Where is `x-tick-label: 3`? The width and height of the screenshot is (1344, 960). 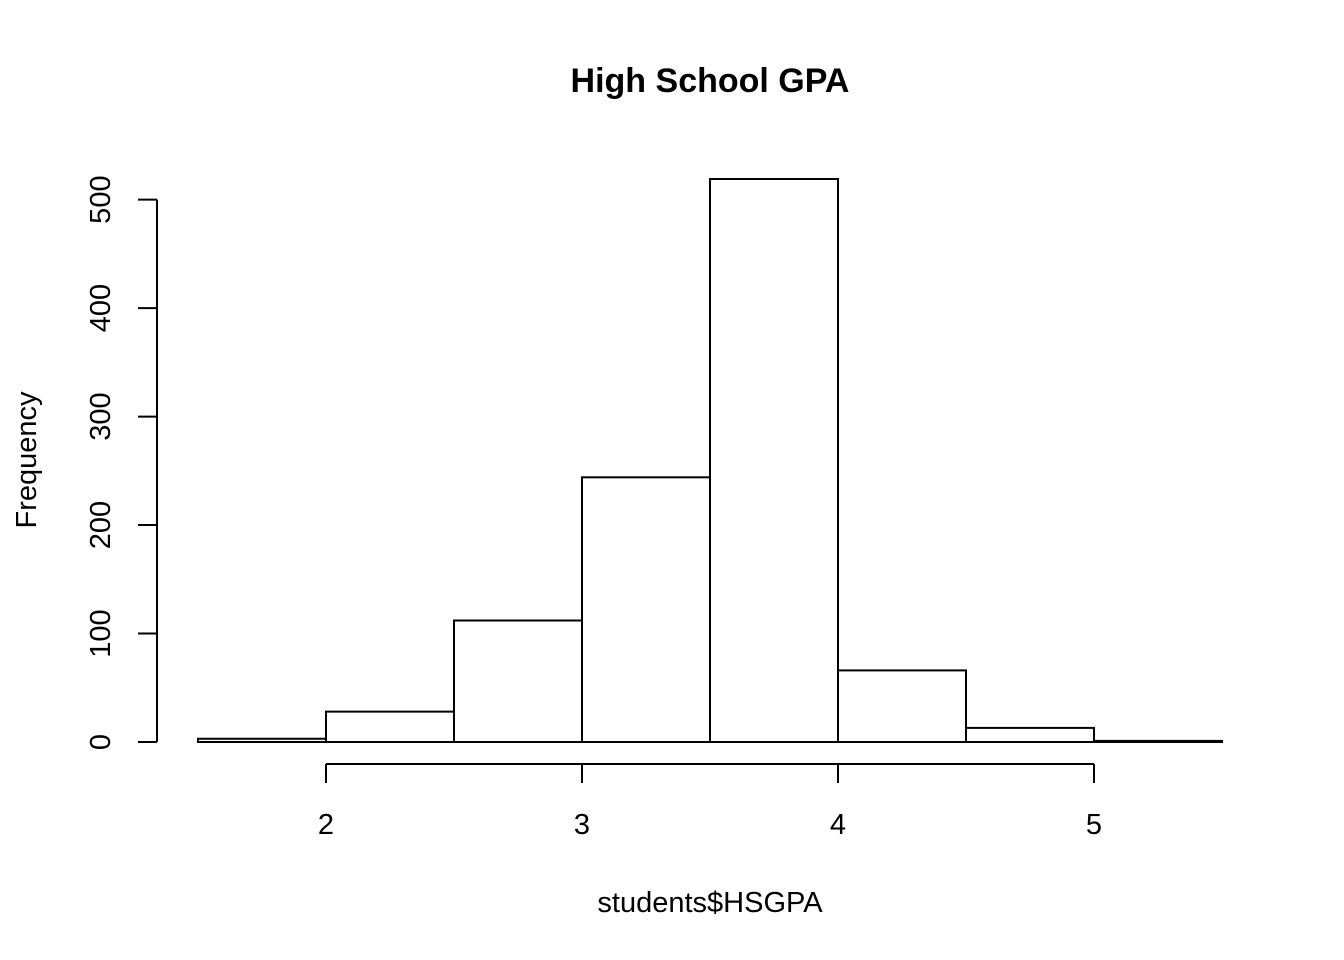 x-tick-label: 3 is located at coordinates (582, 825).